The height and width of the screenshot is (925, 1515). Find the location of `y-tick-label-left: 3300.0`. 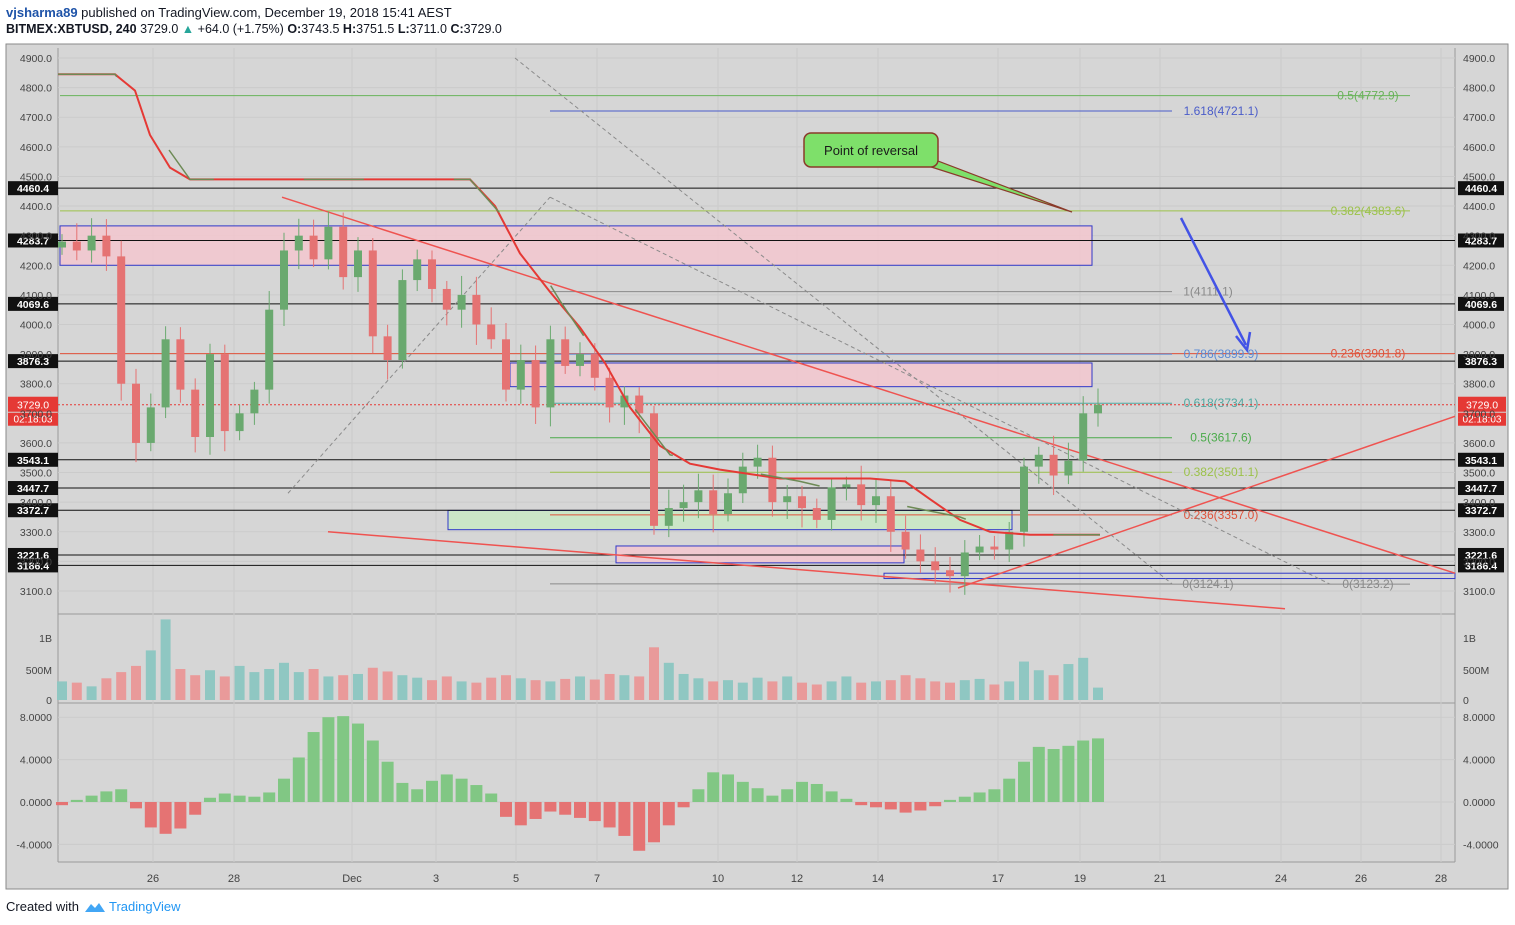

y-tick-label-left: 3300.0 is located at coordinates (36, 533).